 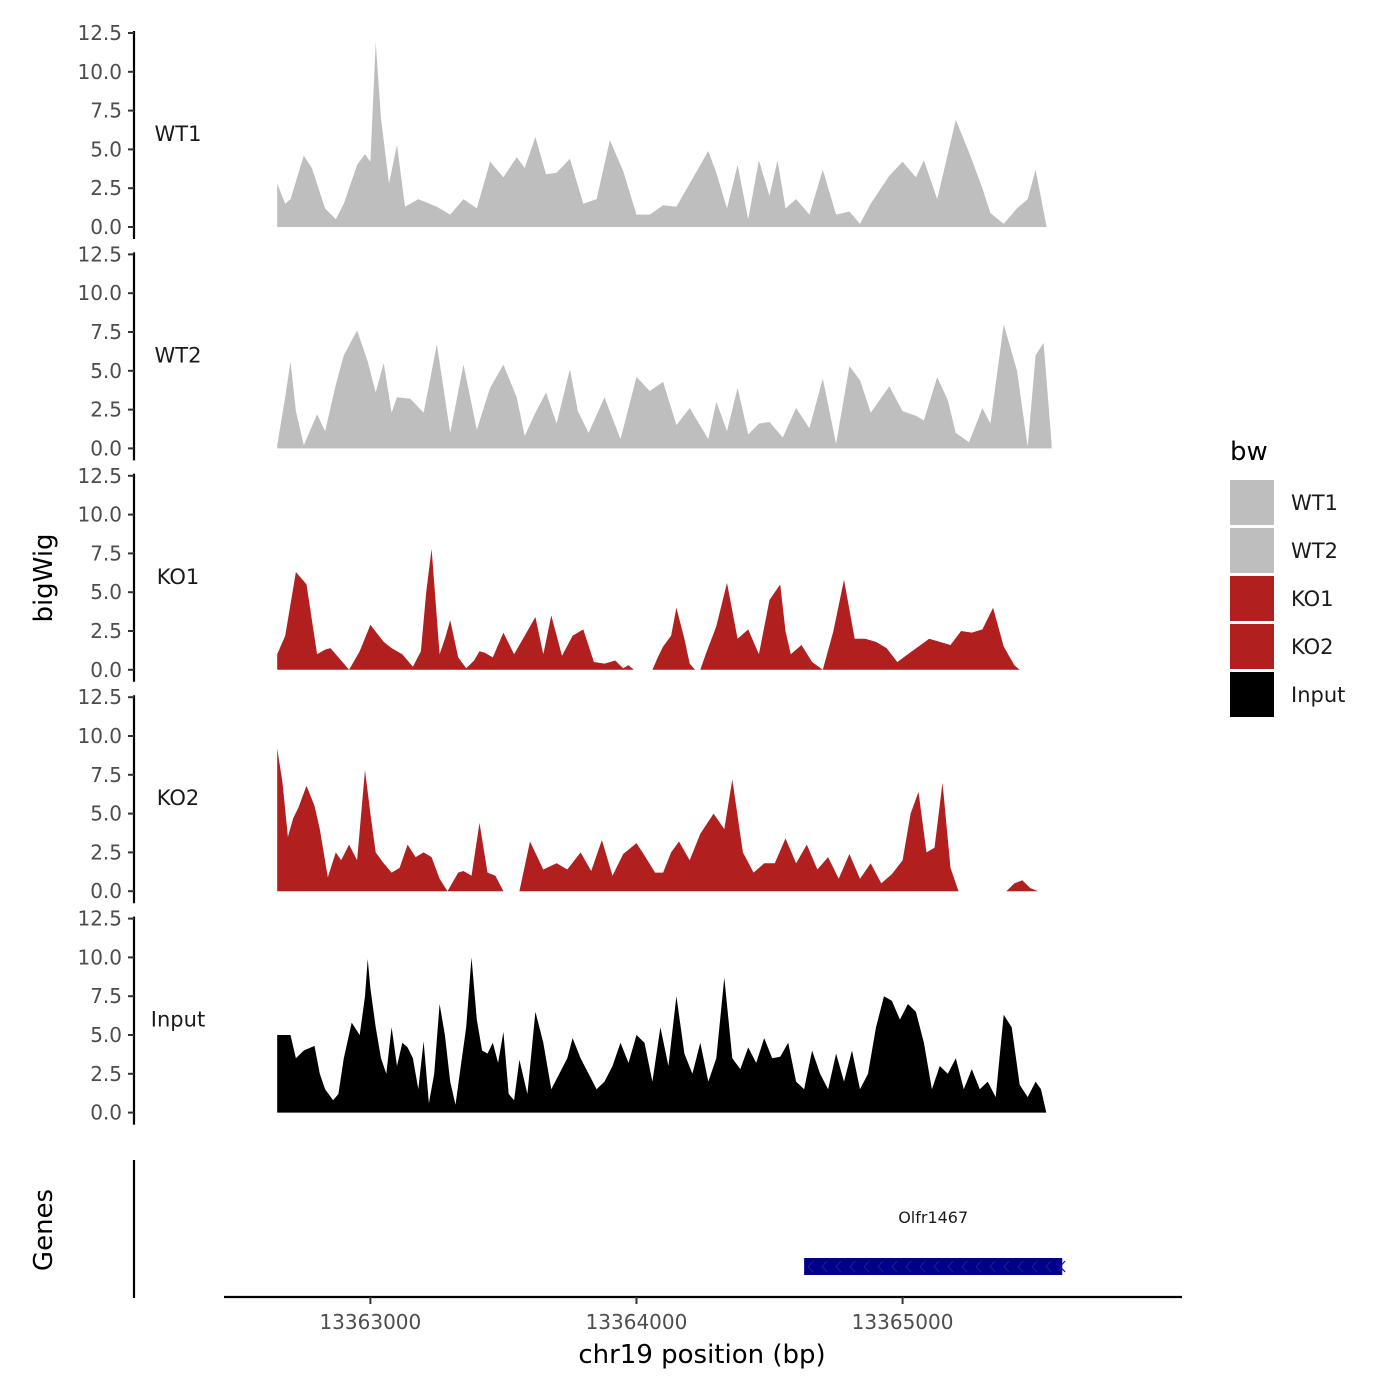 I want to click on x-tick-label: 13363000, so click(x=370, y=1322).